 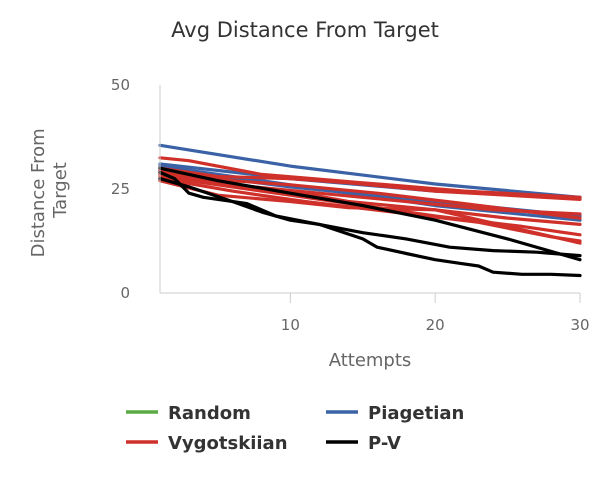 I want to click on y-tick-label: 50, so click(x=120, y=85).